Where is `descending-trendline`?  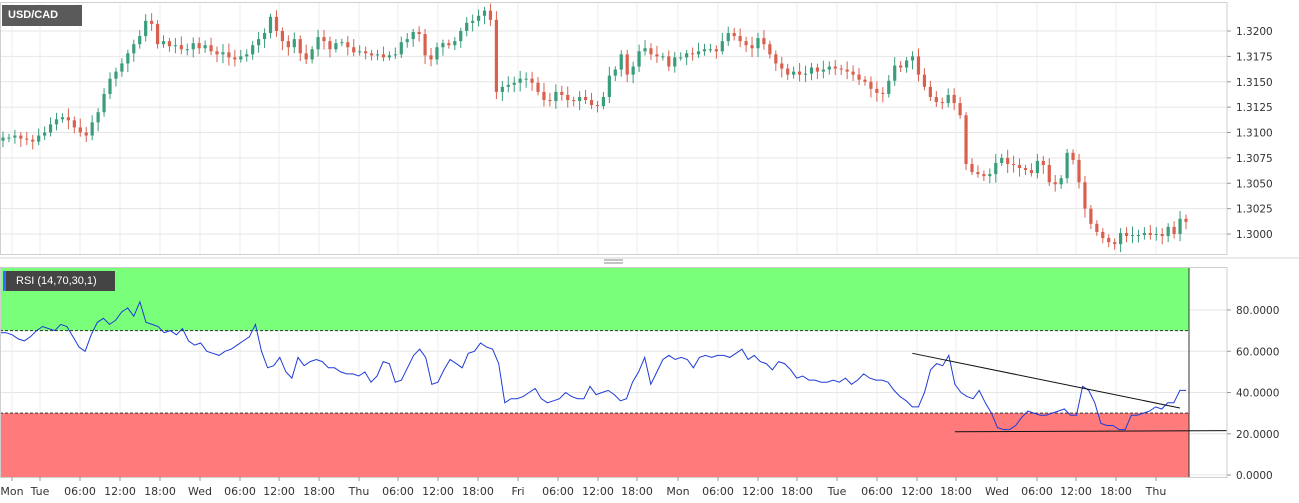
descending-trendline is located at coordinates (1046, 380).